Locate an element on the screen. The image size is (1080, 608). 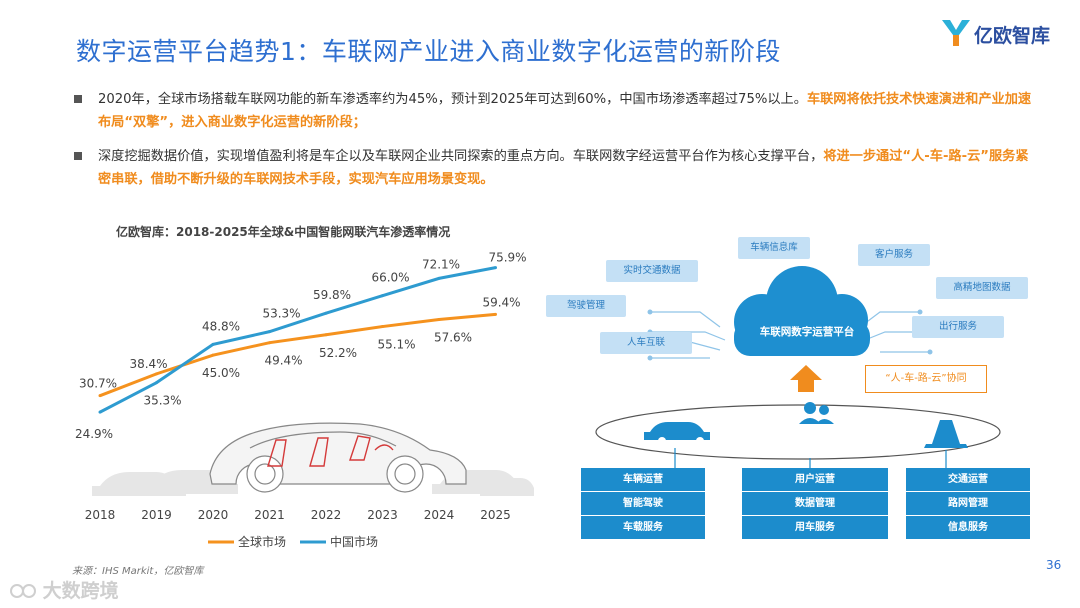
chip-human-vehicle: 人车互联 is located at coordinates (646, 343).